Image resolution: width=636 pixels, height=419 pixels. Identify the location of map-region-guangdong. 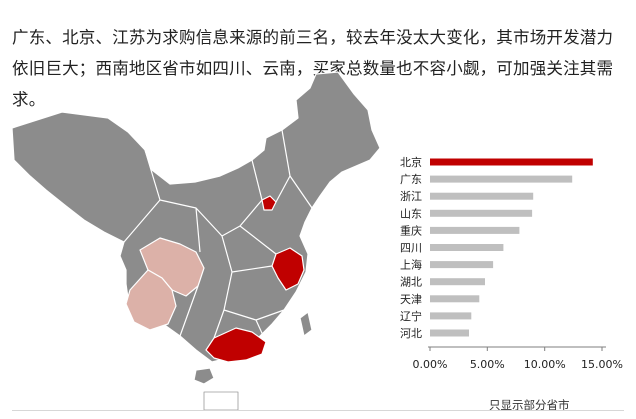
(236, 345).